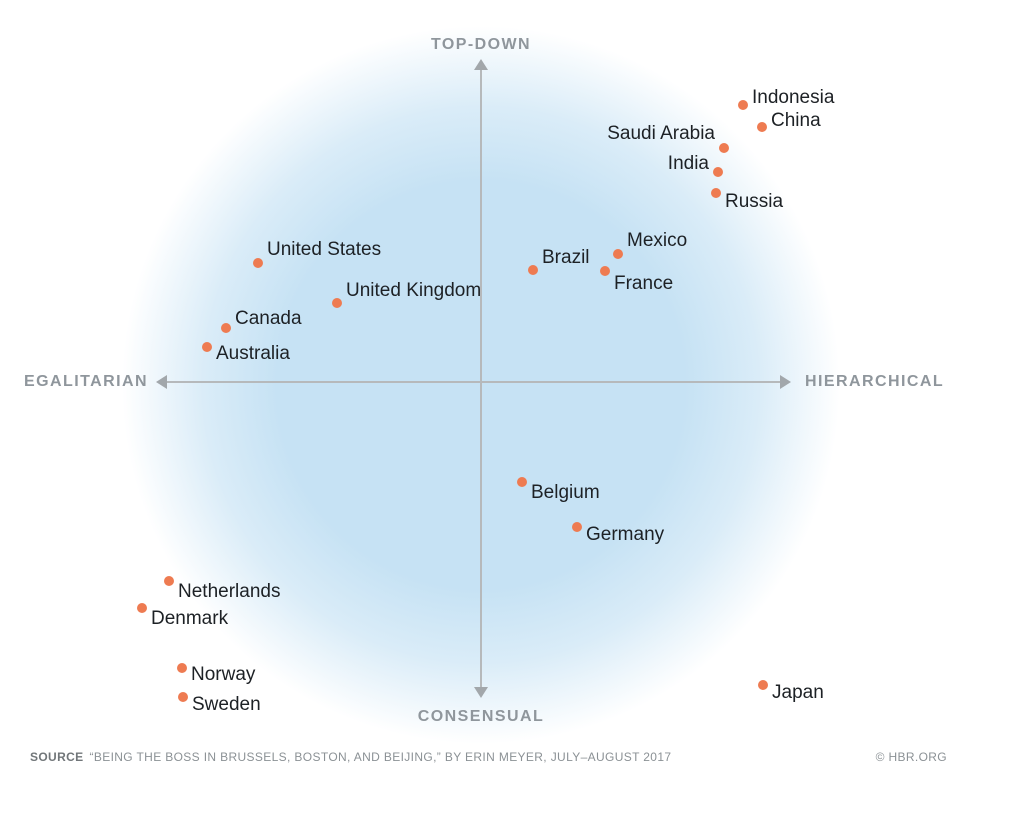 This screenshot has height=819, width=1024. I want to click on country-label: France, so click(644, 283).